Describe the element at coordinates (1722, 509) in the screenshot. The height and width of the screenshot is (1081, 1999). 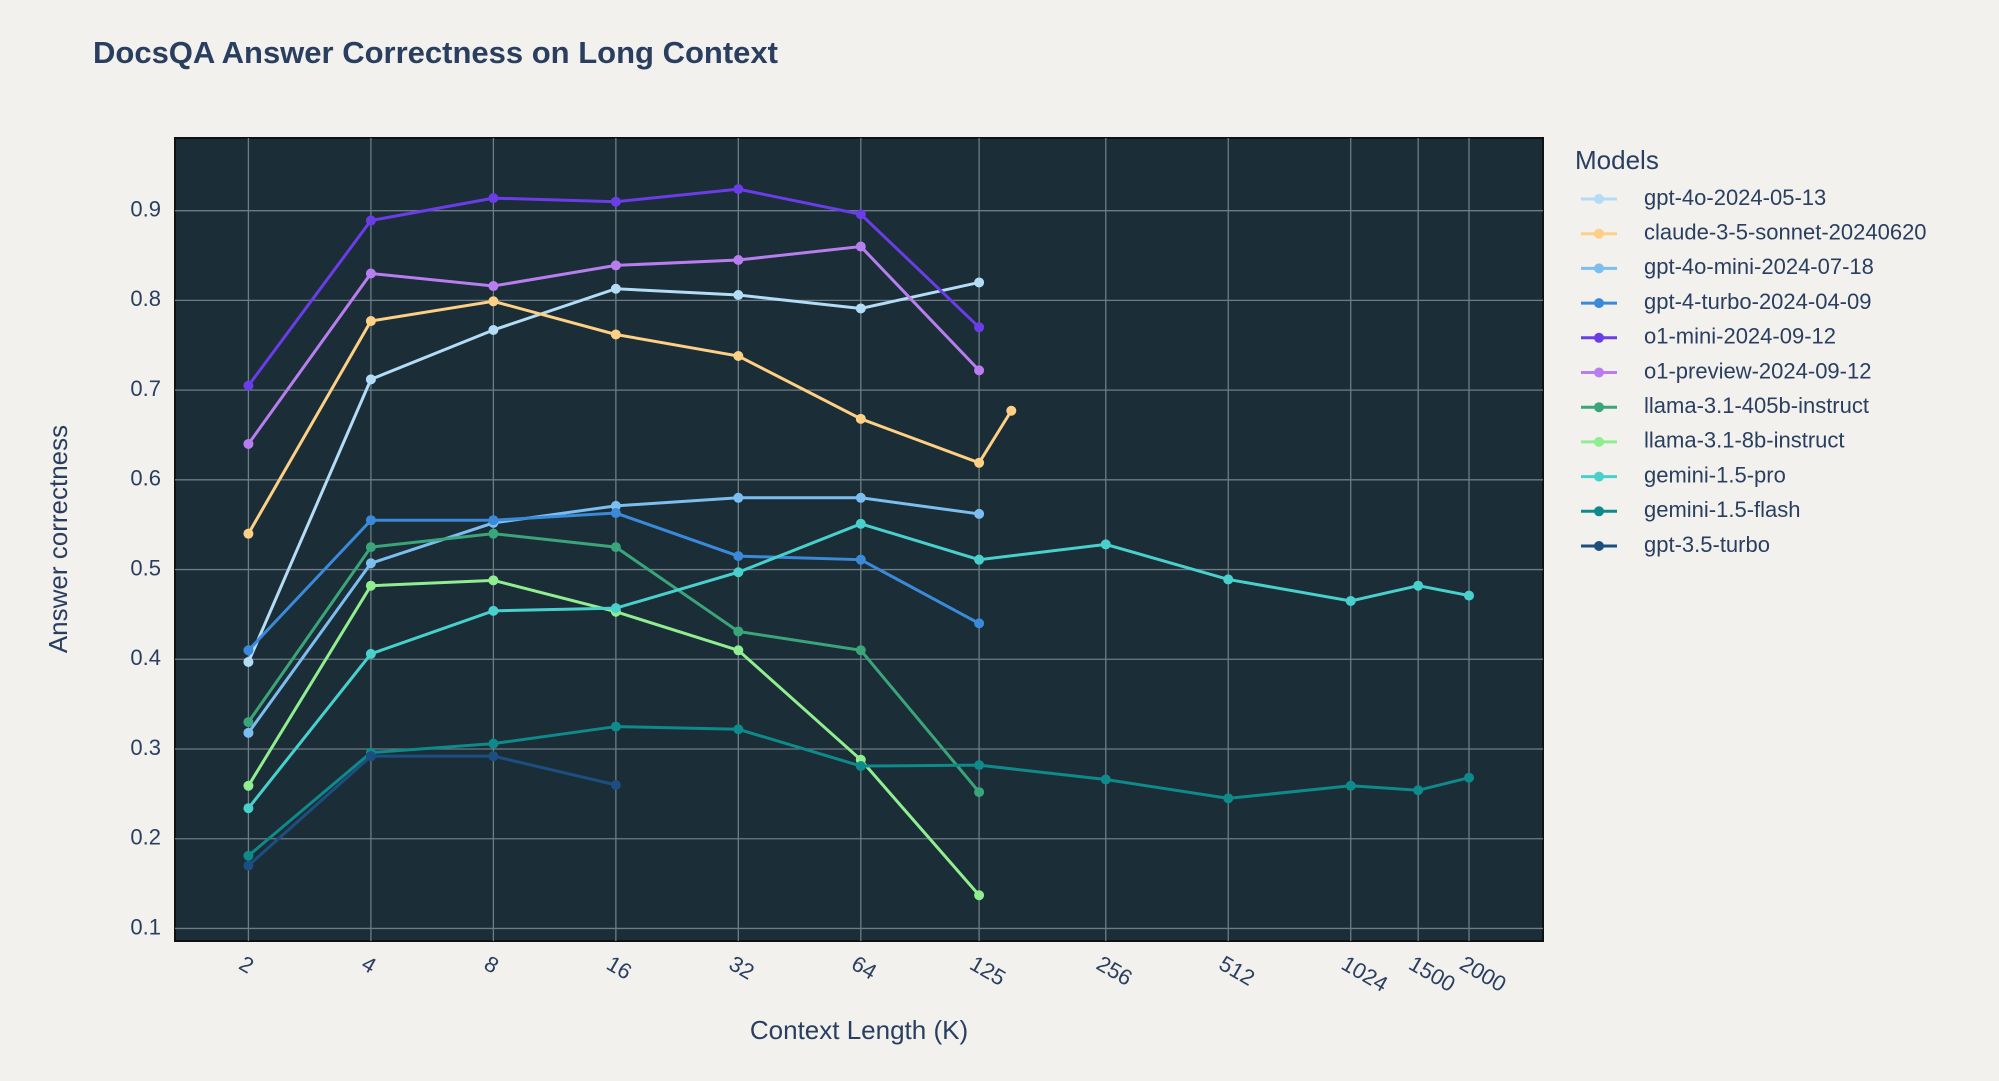
I see `legend-label: gemini-1.5-flash` at that location.